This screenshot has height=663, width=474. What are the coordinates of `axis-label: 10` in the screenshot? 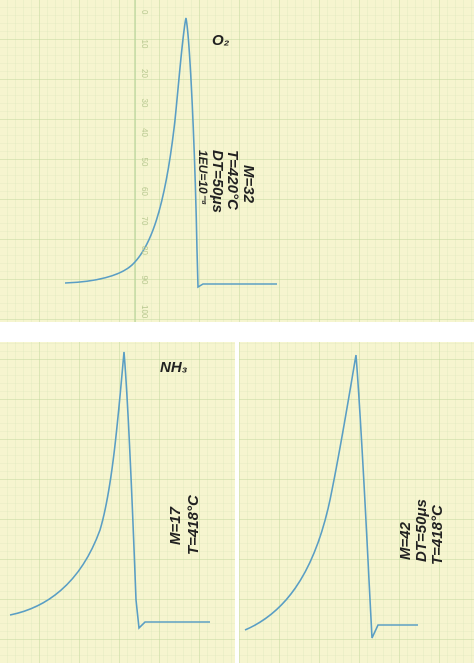 It's located at (144, 44).